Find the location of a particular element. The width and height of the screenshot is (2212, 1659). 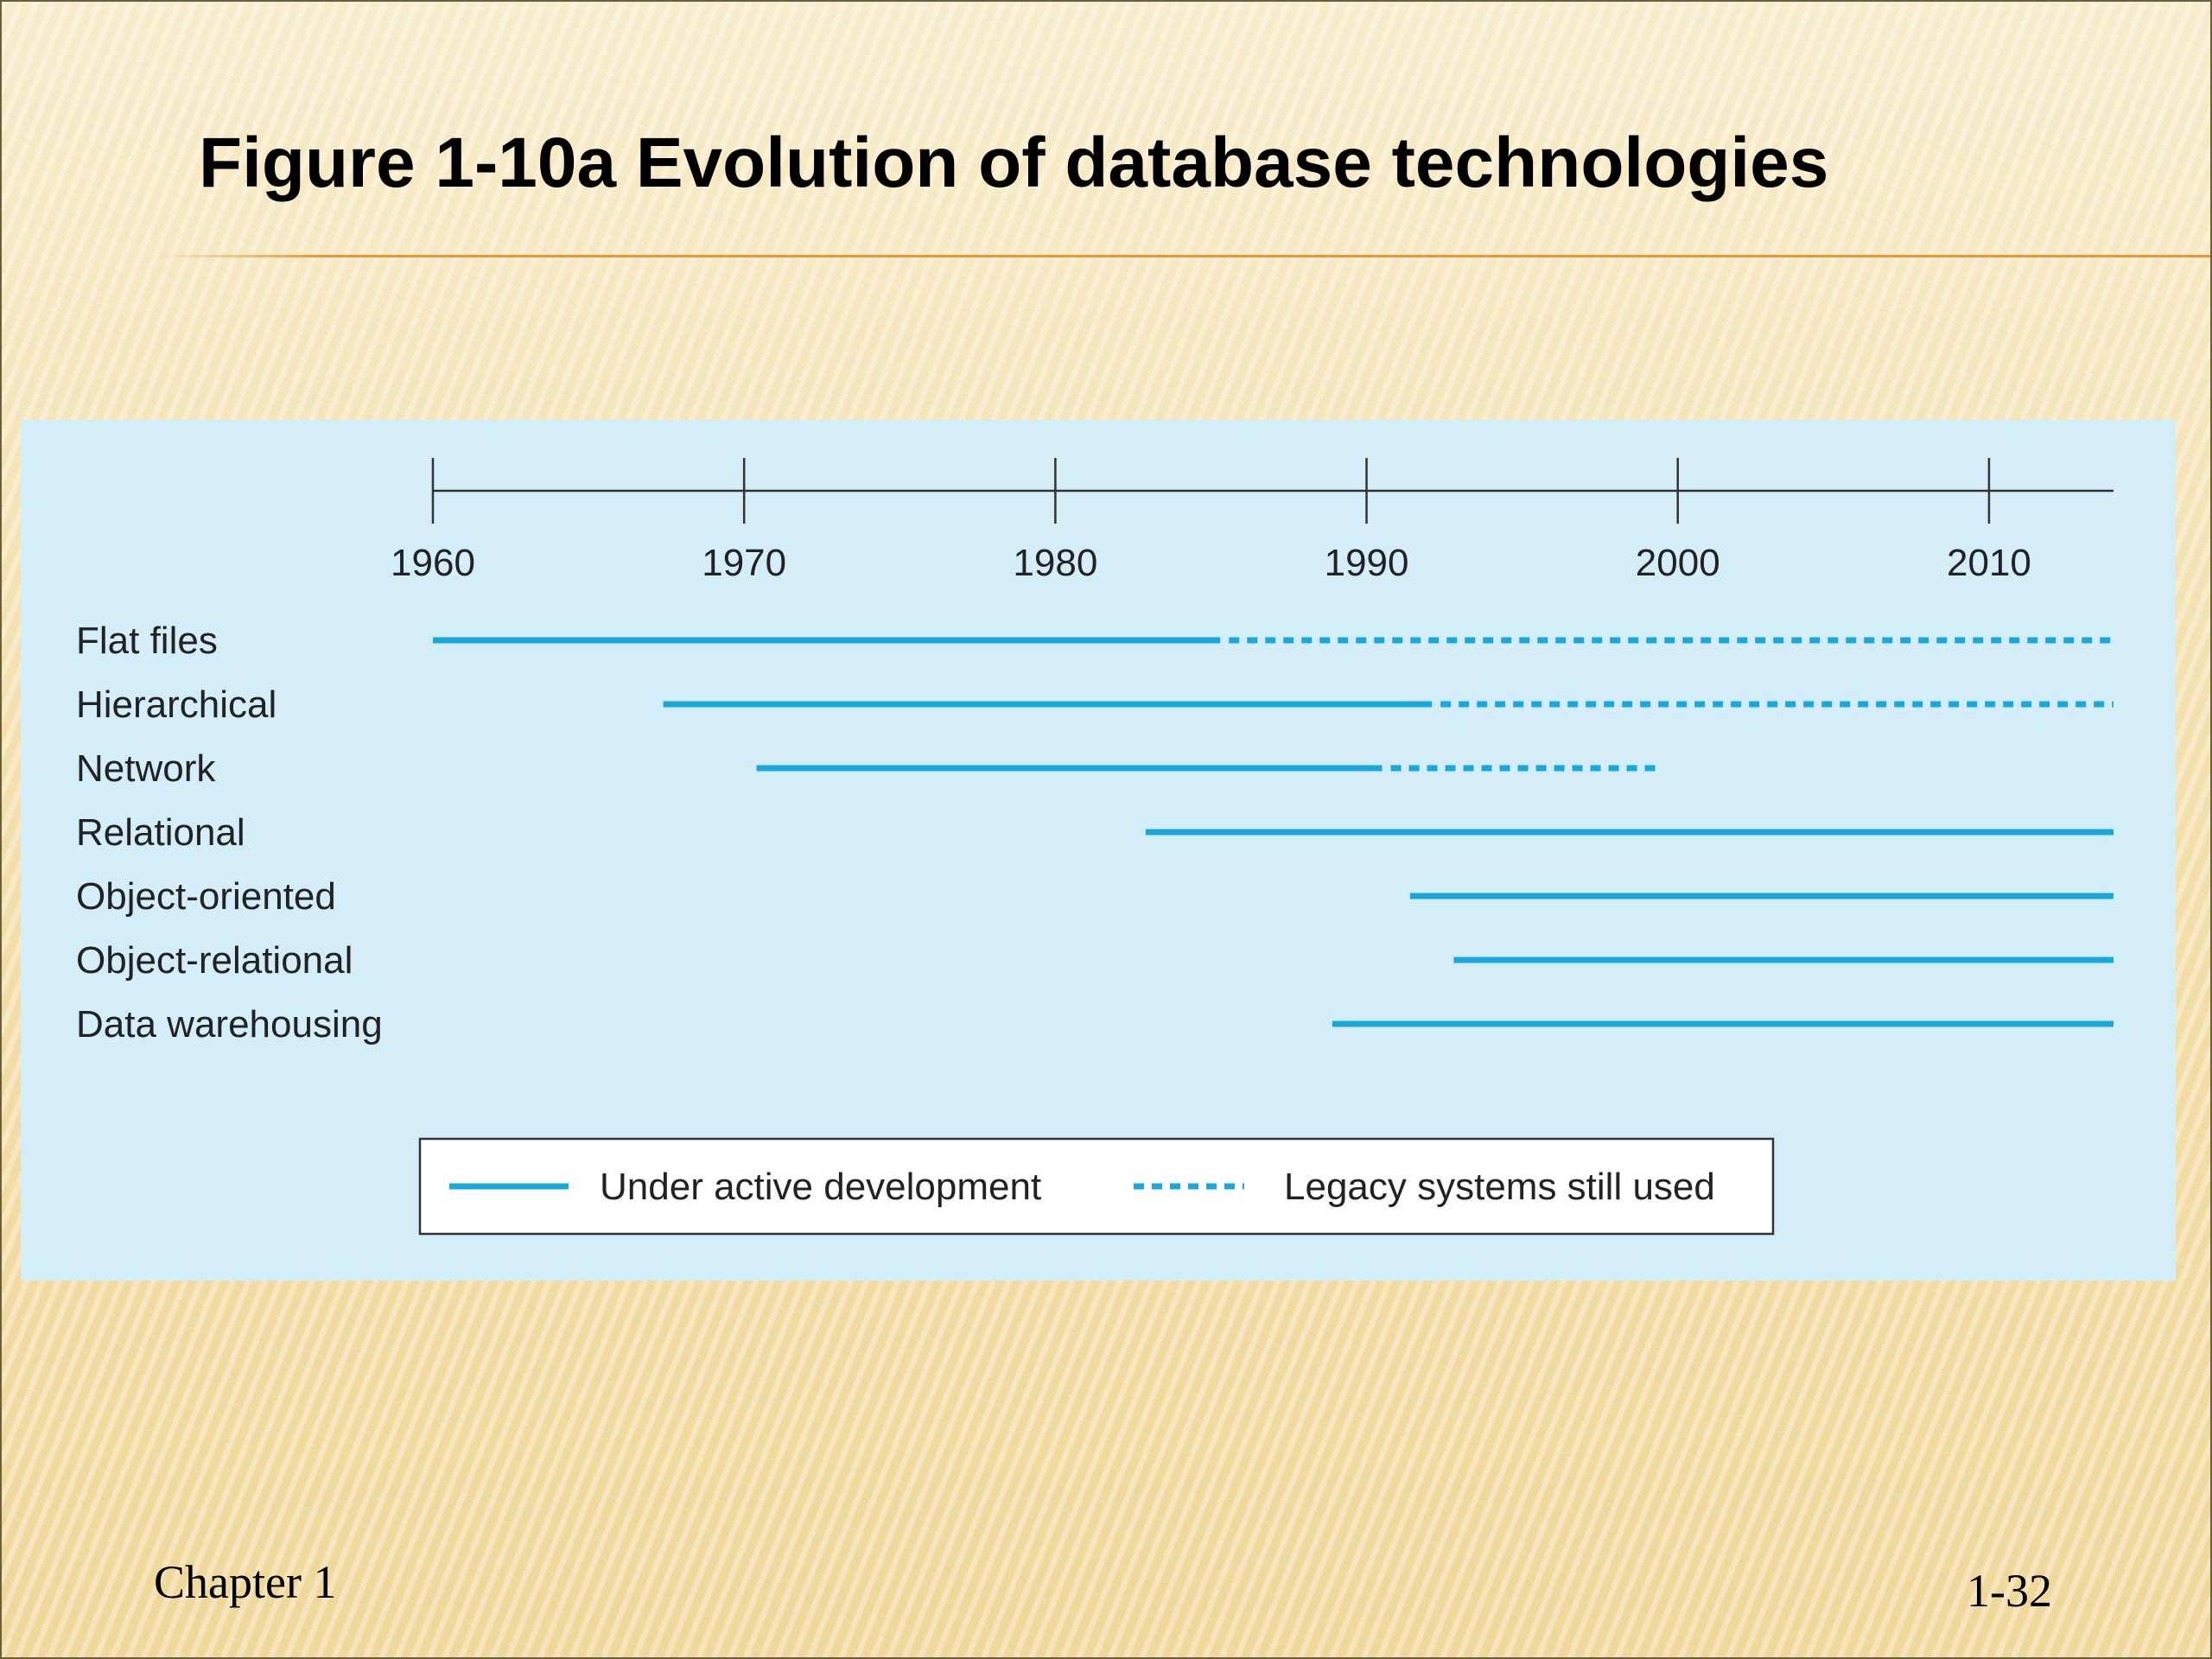

legend-label-active: Under active development is located at coordinates (820, 1187).